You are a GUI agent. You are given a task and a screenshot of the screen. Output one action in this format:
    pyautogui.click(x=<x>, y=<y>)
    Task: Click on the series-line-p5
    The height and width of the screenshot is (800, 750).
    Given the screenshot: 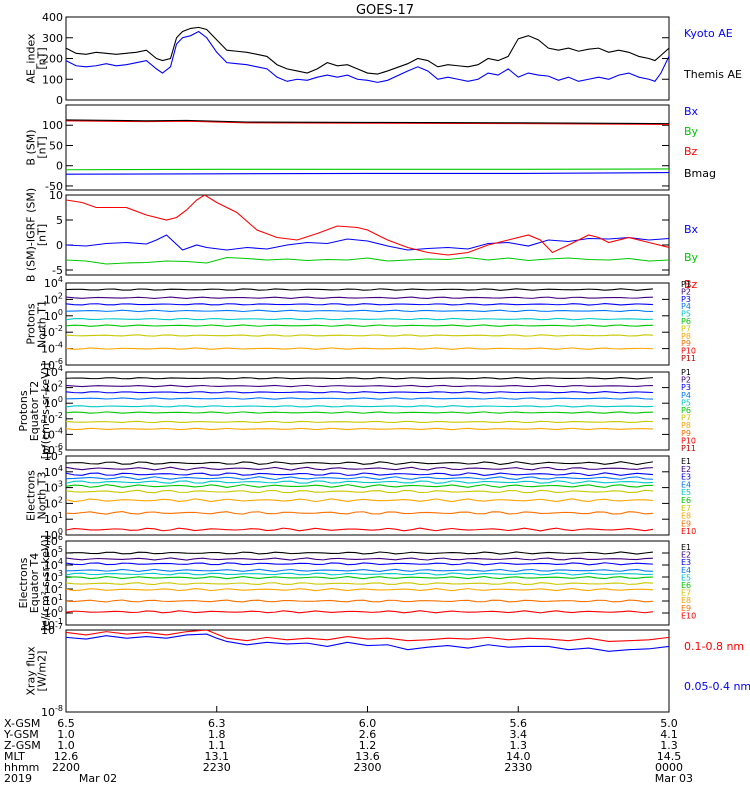 What is the action you would take?
    pyautogui.click(x=359, y=406)
    